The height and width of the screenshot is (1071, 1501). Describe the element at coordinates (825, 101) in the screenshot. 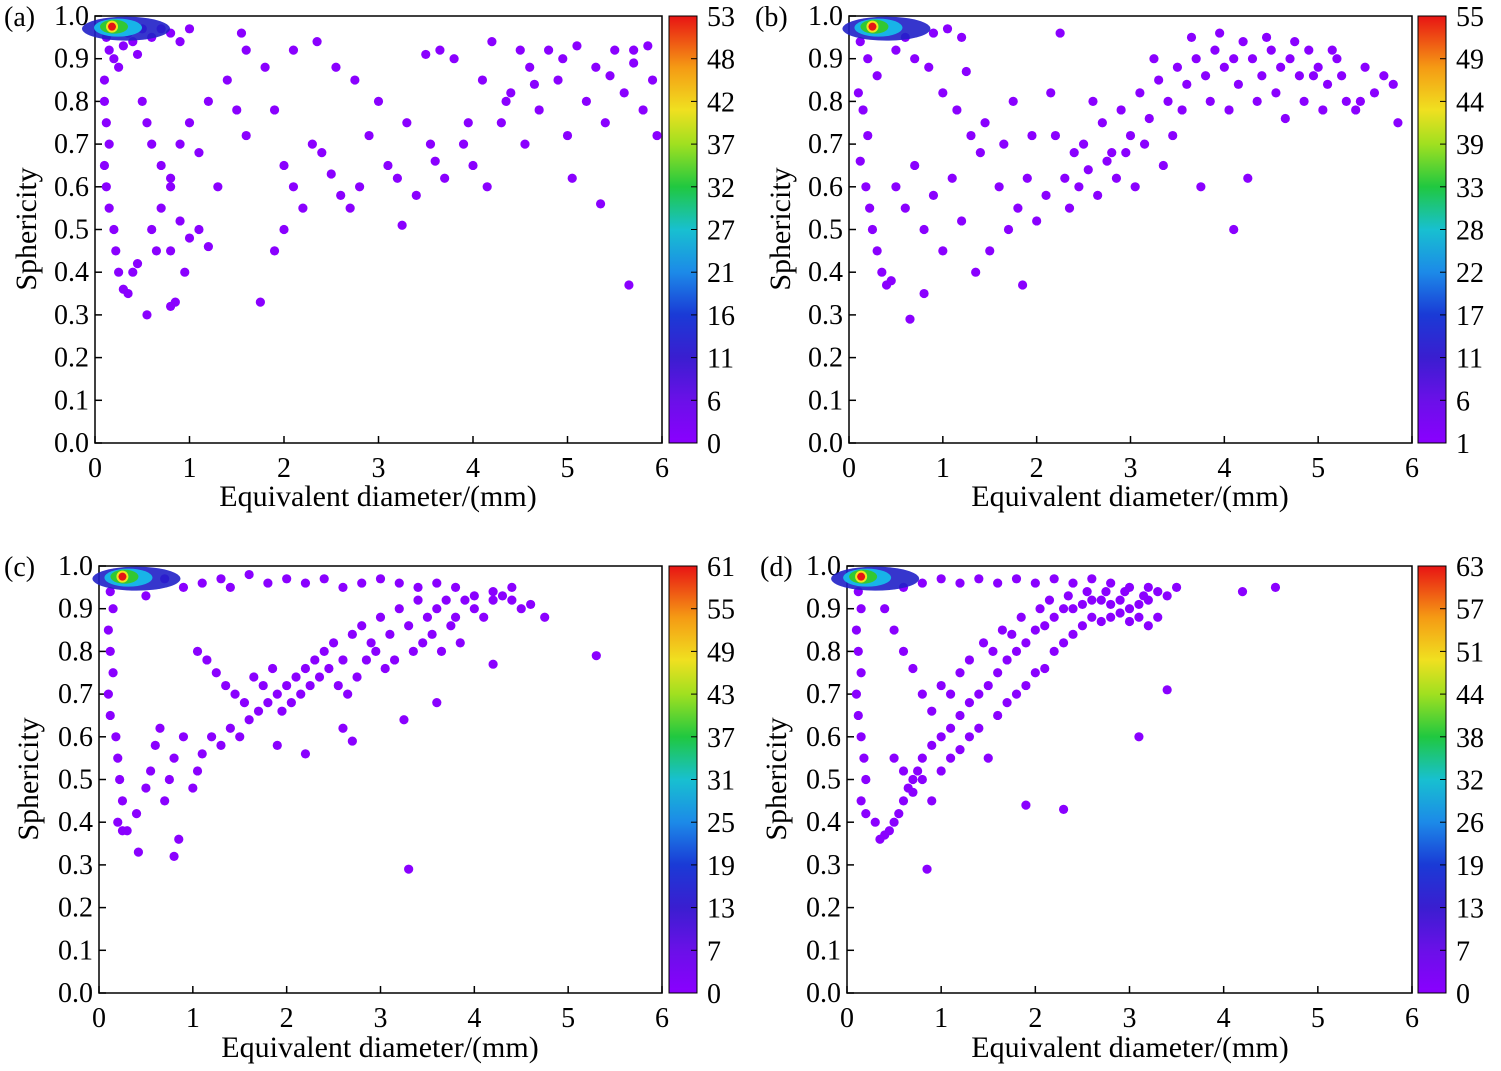

I see `y-tick-label: 0.8` at that location.